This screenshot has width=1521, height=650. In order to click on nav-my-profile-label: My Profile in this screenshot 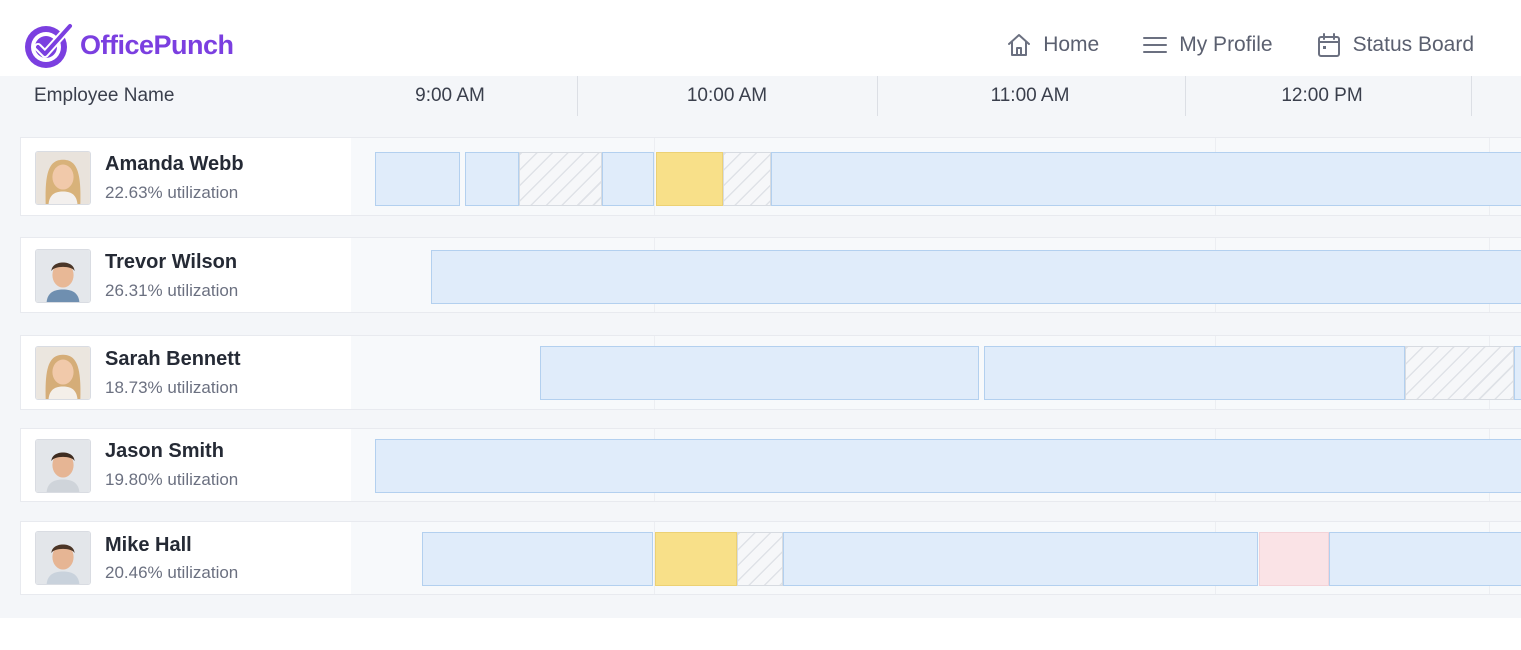, I will do `click(1226, 44)`.